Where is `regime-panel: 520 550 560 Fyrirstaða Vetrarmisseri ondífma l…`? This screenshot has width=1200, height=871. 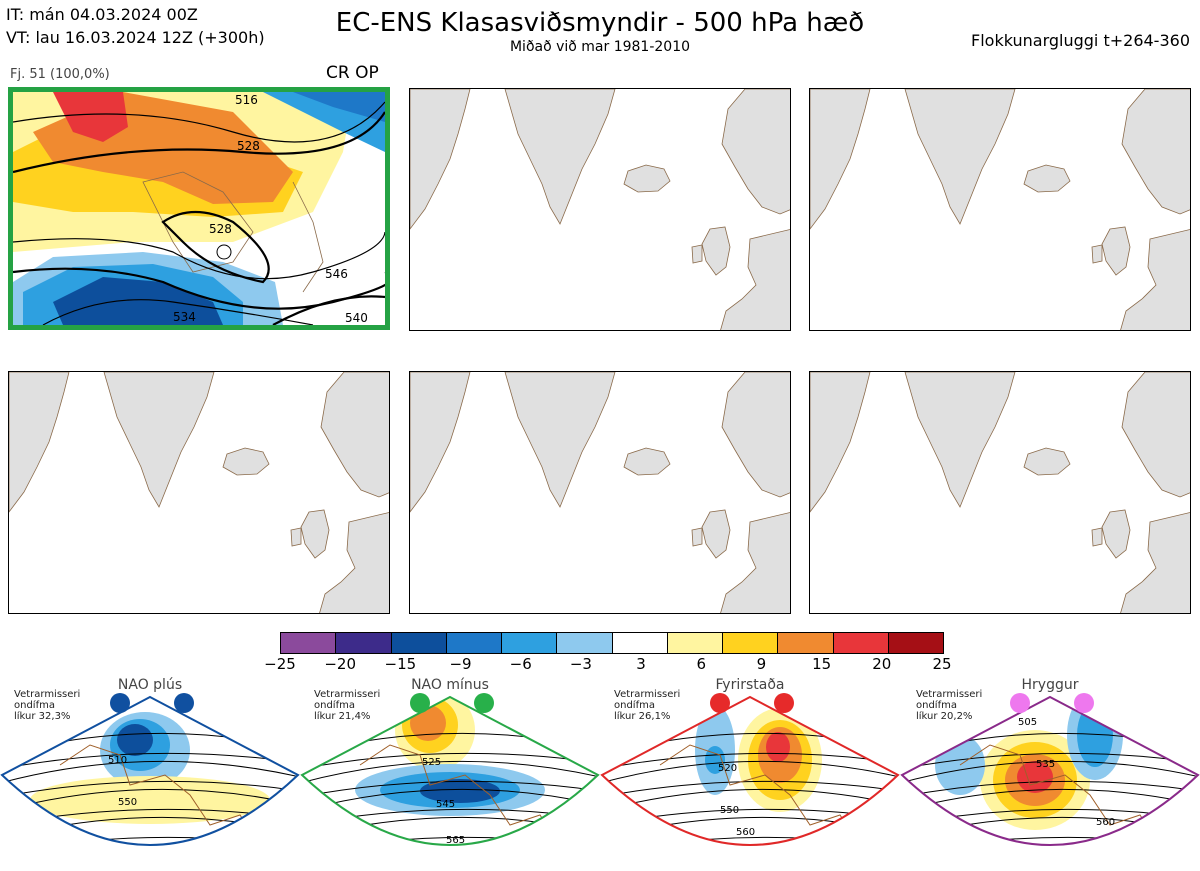
regime-panel: 520 550 560 Fyrirstaða Vetrarmisseri ondífma l… is located at coordinates (750, 773).